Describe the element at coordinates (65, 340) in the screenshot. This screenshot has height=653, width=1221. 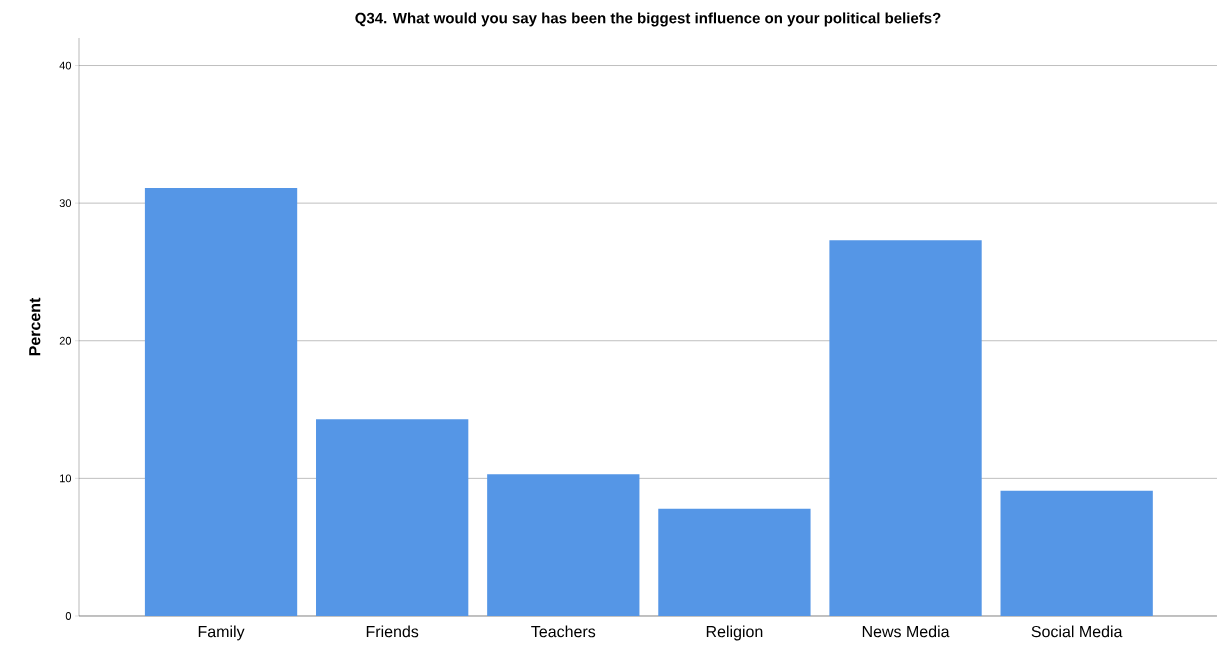
I see `y-tick-label: 20` at that location.